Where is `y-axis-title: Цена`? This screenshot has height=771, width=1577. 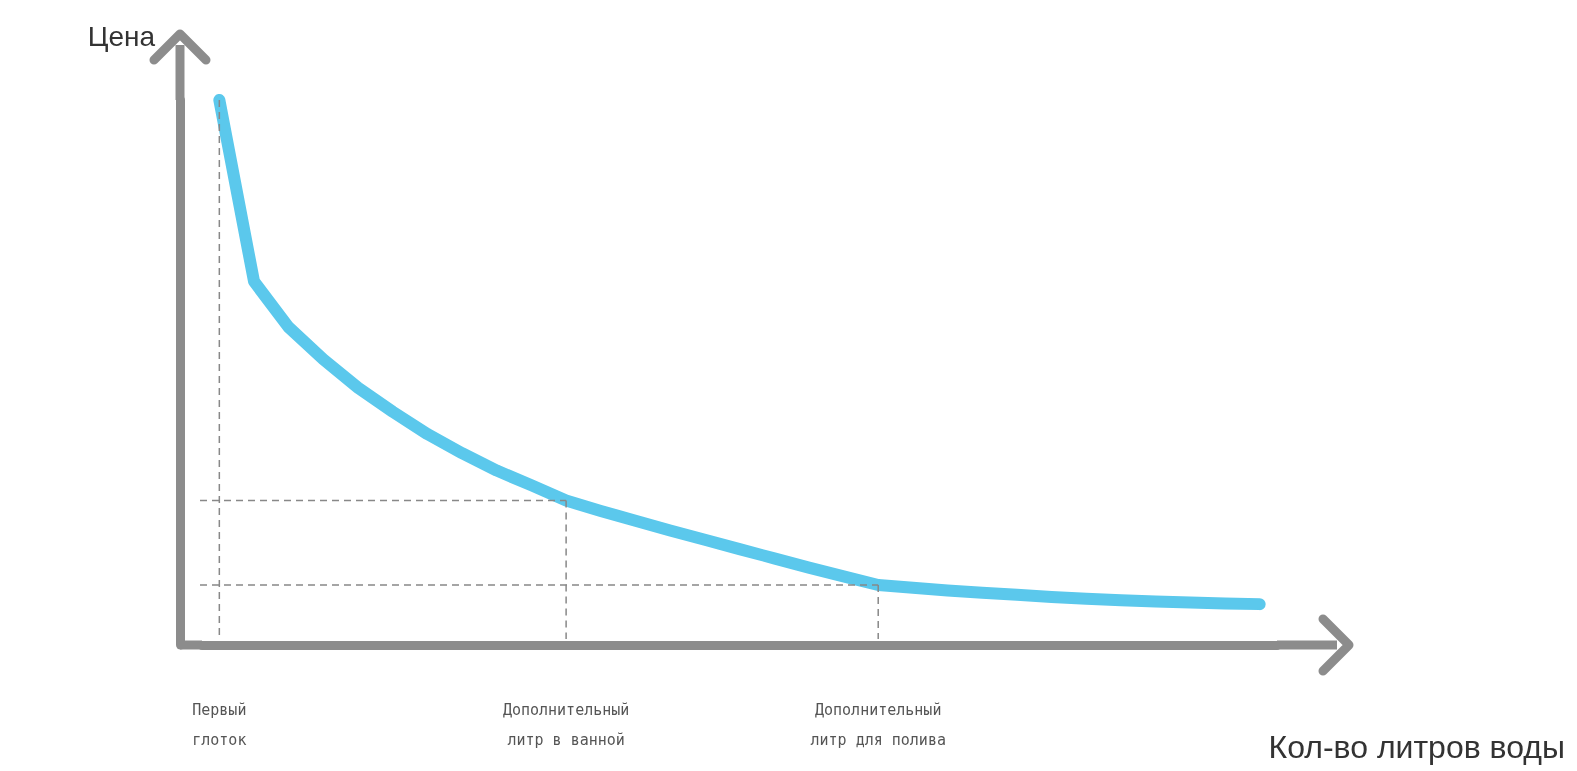 y-axis-title: Цена is located at coordinates (121, 36).